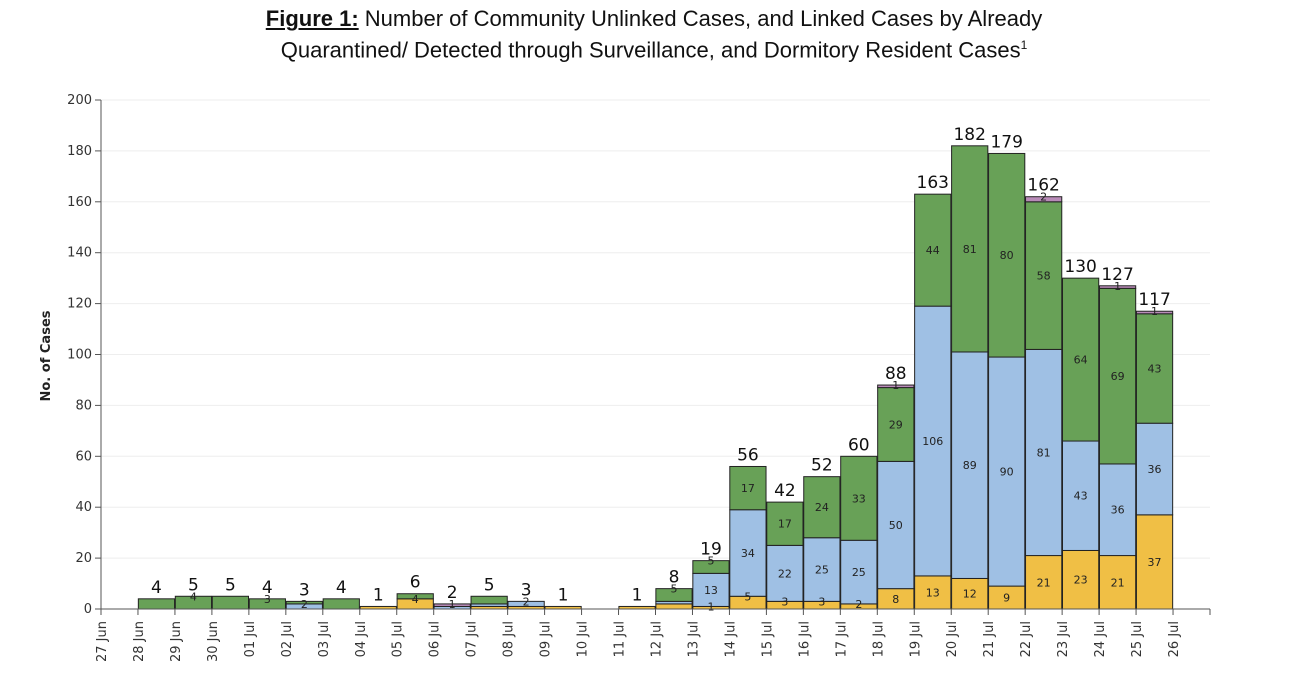 This screenshot has height=678, width=1308. I want to click on x-tick-label: 29 Jun, so click(176, 641).